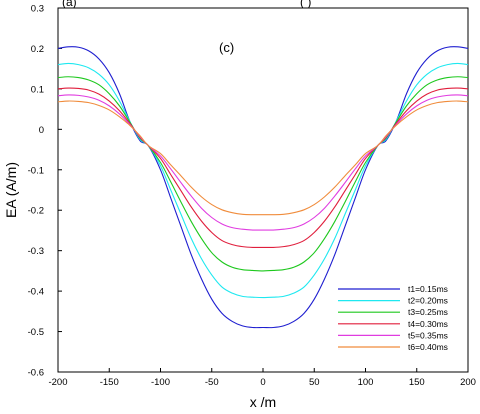 Image resolution: width=480 pixels, height=414 pixels. What do you see at coordinates (428, 301) in the screenshot?
I see `legend-label-2: t2=0.20ms` at bounding box center [428, 301].